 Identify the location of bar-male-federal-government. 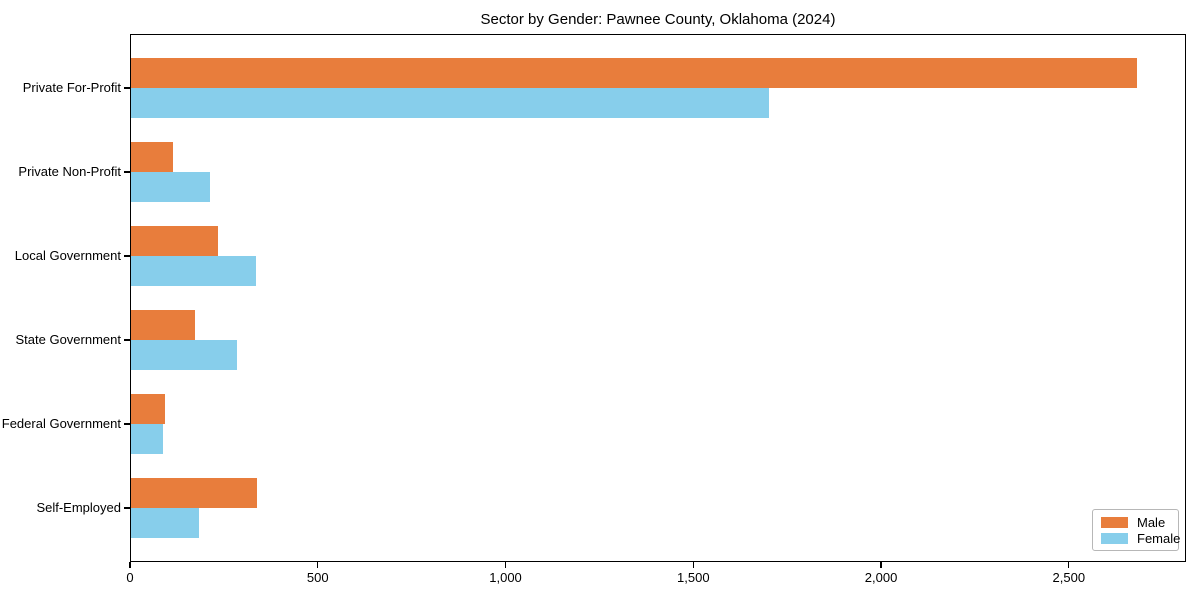
(148, 408).